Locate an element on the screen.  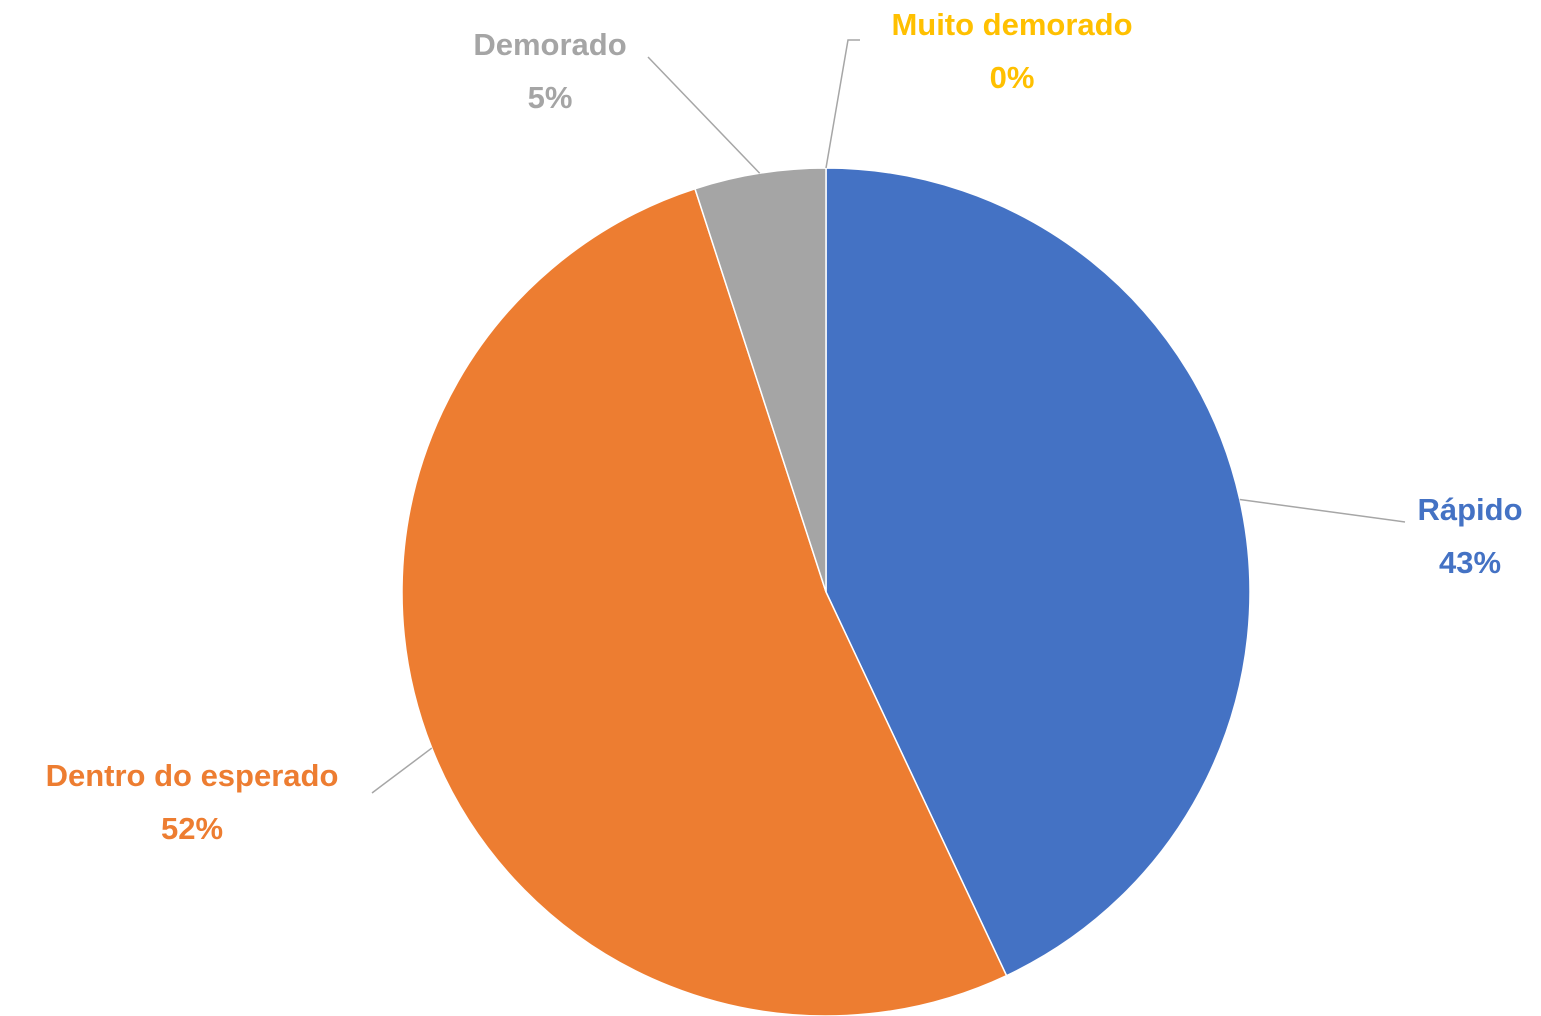
slice-label: Demorado is located at coordinates (549, 44).